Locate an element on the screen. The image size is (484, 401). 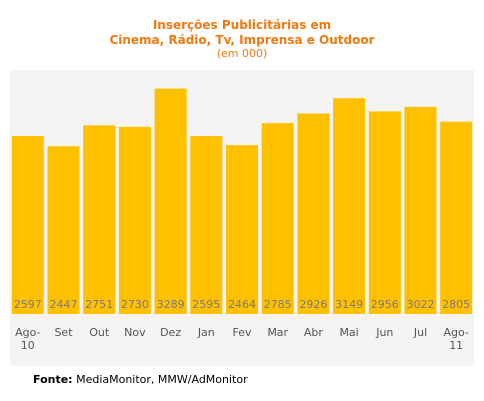
x-tick-label: Jun is located at coordinates (384, 332).